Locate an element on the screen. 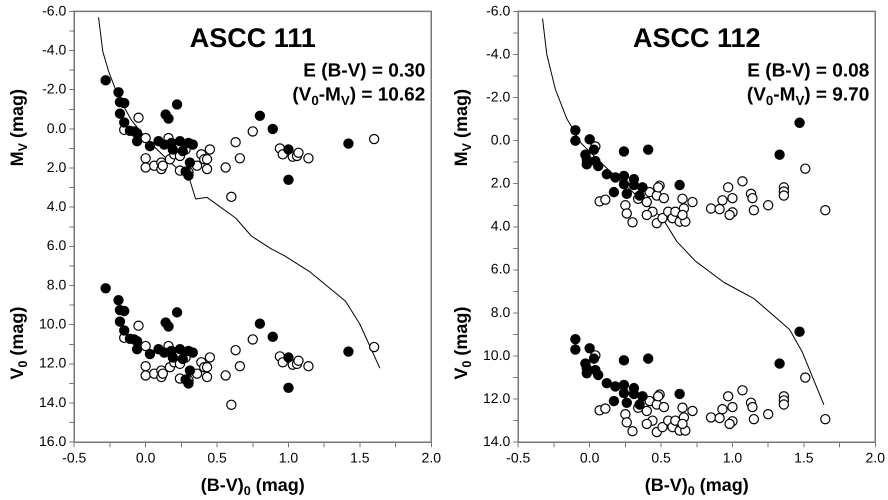 This screenshot has height=500, width=888. y-tick-label: 12.0 is located at coordinates (52, 362).